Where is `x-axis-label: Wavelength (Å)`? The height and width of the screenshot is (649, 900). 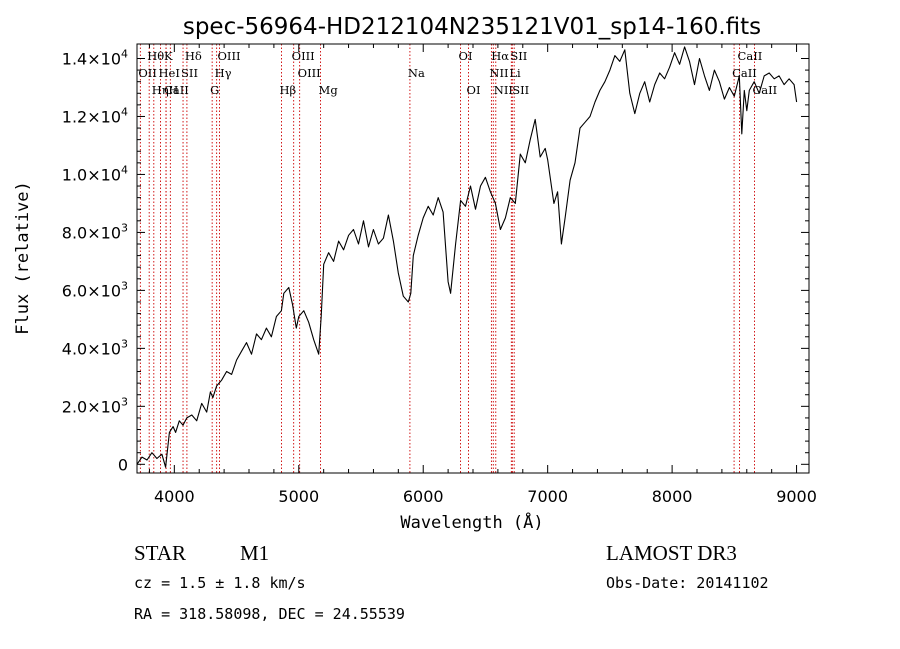 x-axis-label: Wavelength (Å) is located at coordinates (471, 522).